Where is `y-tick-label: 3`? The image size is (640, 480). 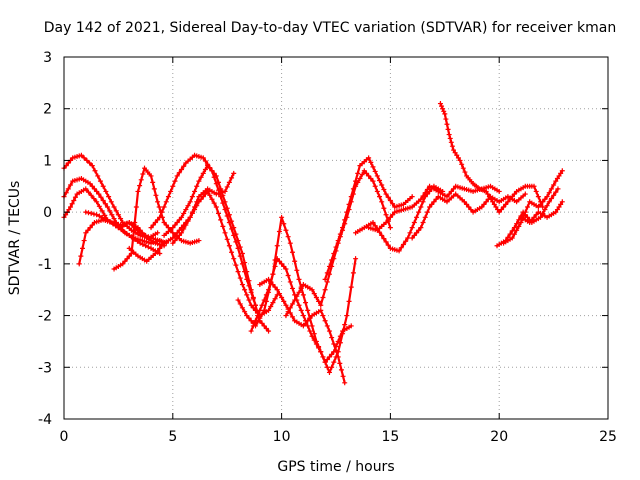
y-tick-label: 3 is located at coordinates (47, 58).